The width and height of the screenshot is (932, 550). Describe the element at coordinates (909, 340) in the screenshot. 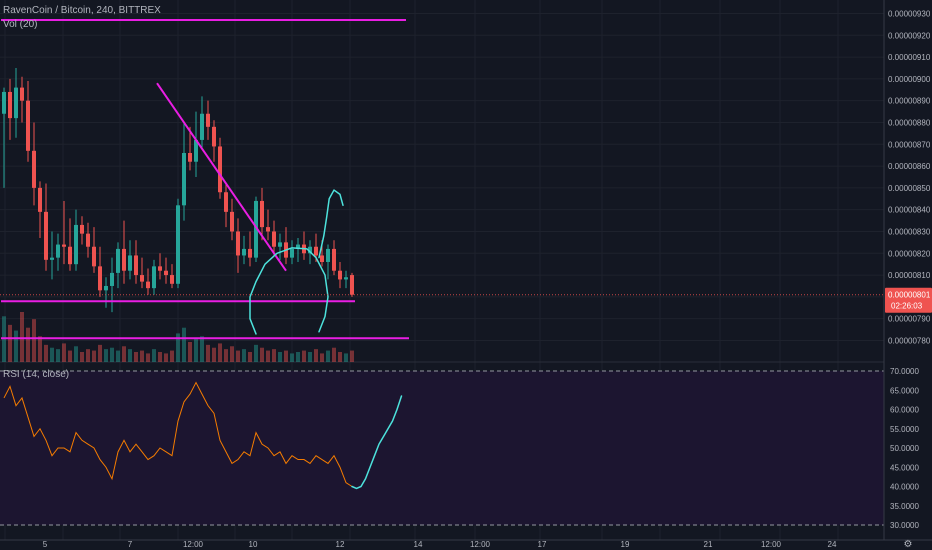

I see `price-tick-label: 0.00000780` at that location.